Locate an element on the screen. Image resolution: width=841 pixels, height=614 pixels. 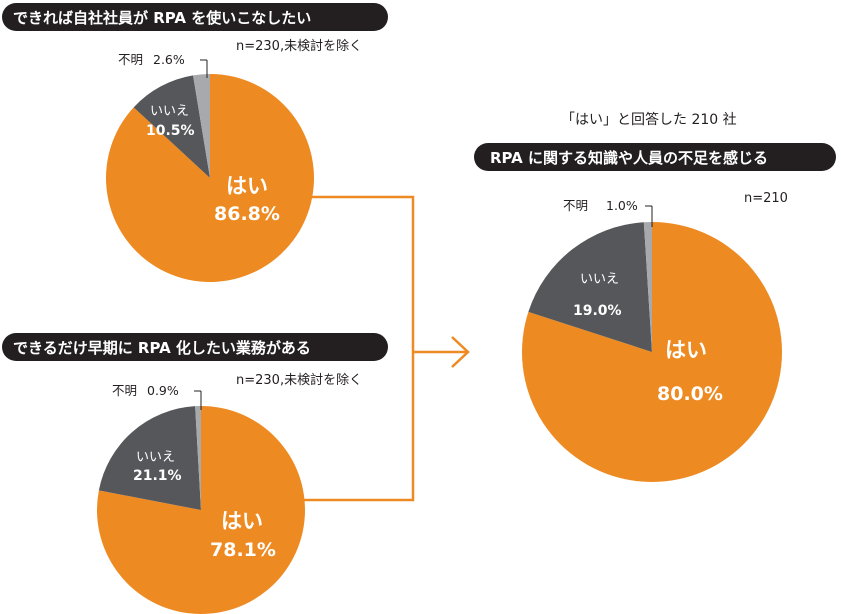
chart-2-title: できるだけ早期に RPA 化したい業務がある is located at coordinates (162, 348).